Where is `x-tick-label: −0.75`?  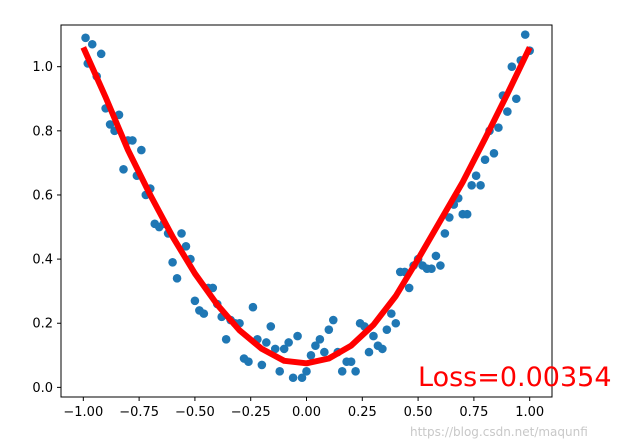 x-tick-label: −0.75 is located at coordinates (139, 412).